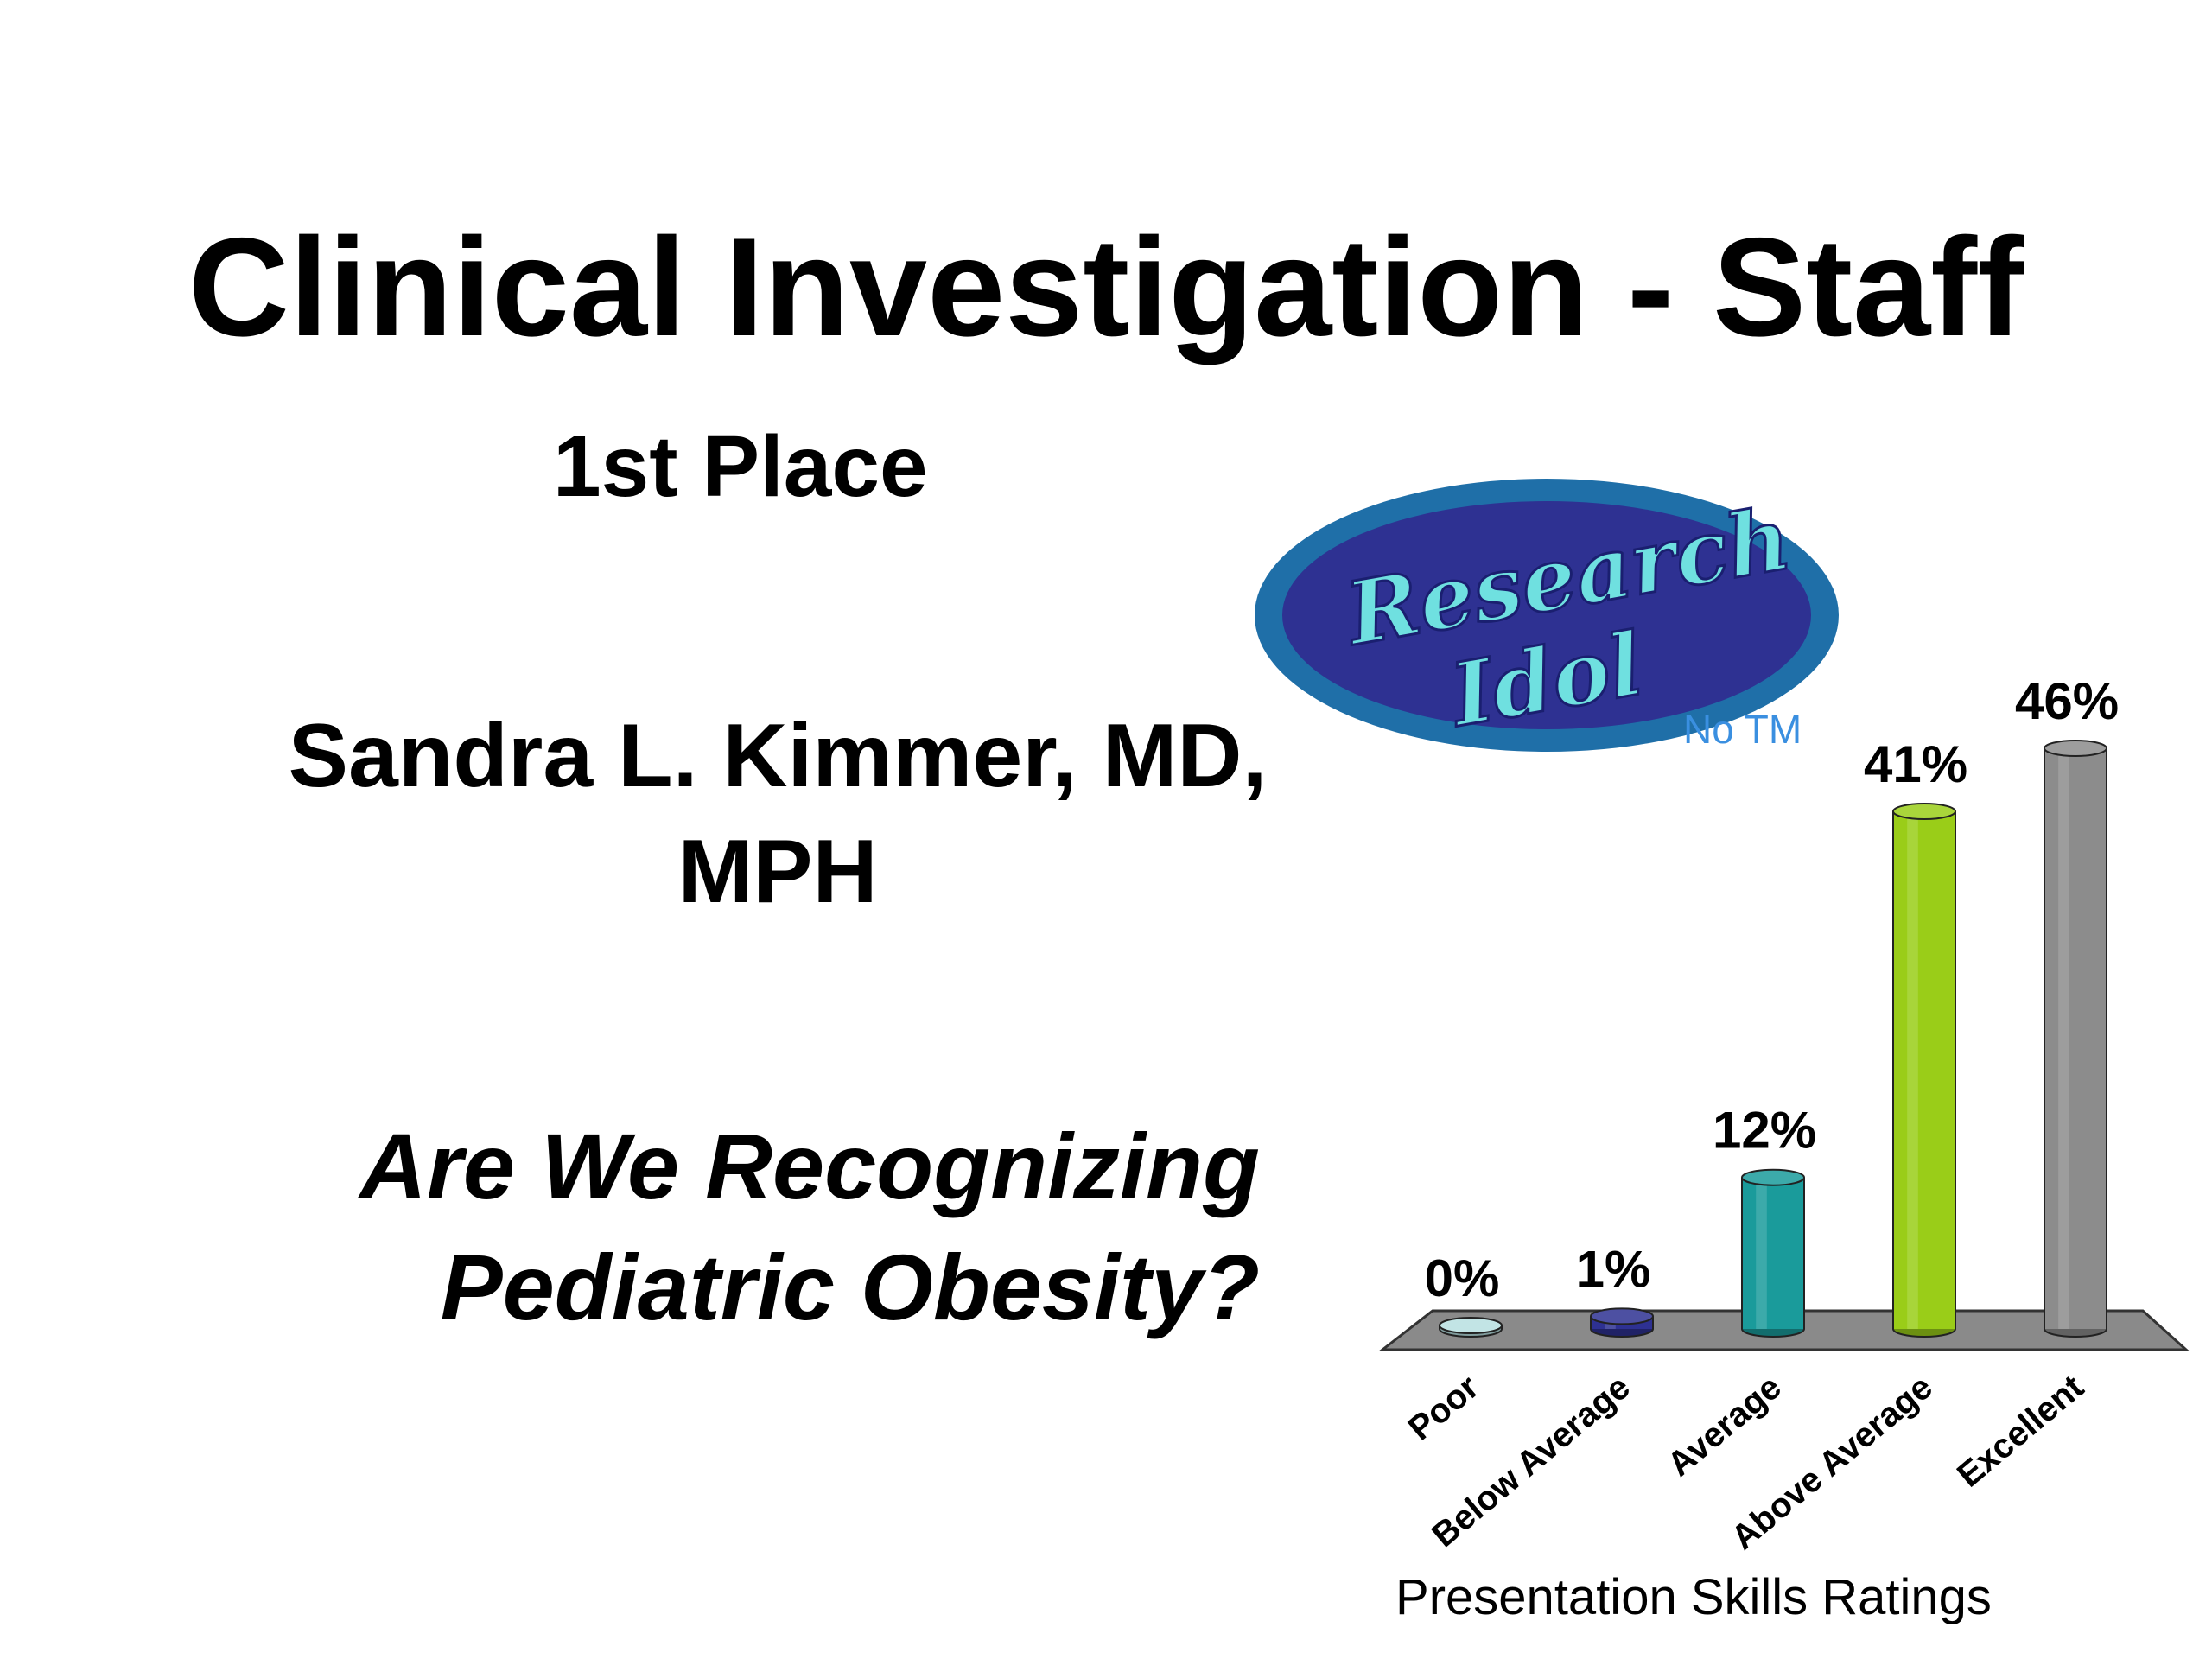 This screenshot has height=1659, width=2212. What do you see at coordinates (1742, 729) in the screenshot?
I see `logo-tm-note: No TM` at bounding box center [1742, 729].